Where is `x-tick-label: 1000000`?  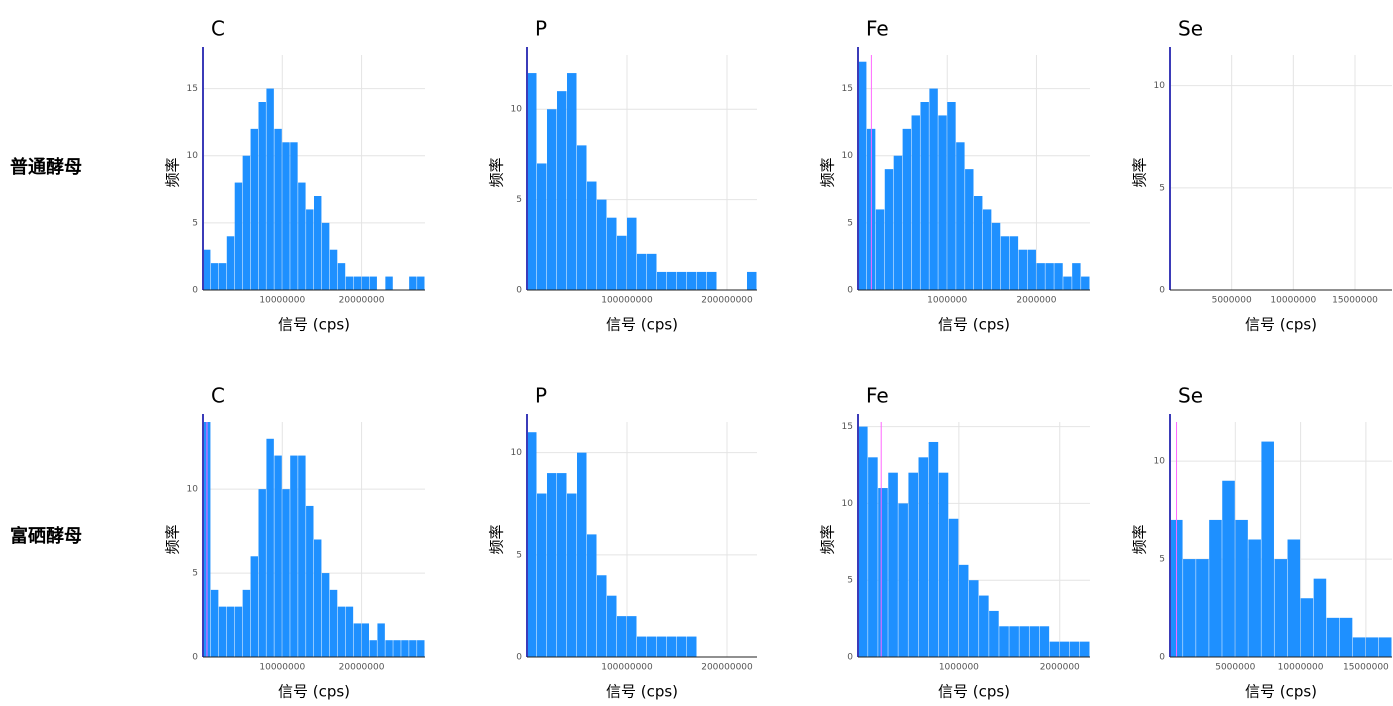
x-tick-label: 1000000 is located at coordinates (959, 668).